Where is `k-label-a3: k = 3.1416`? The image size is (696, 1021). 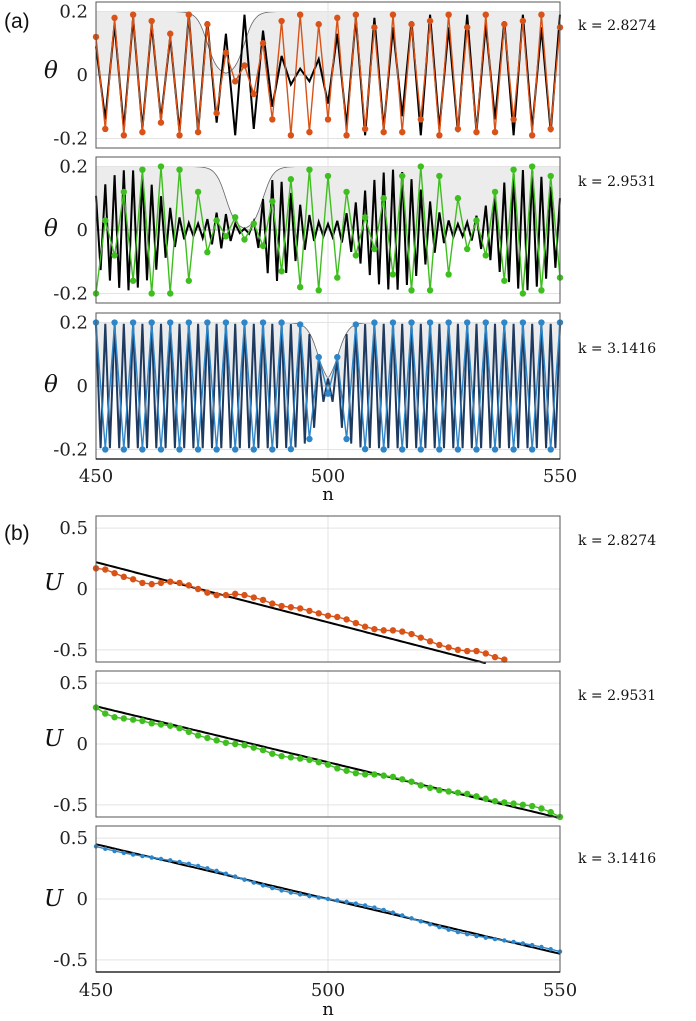 k-label-a3: k = 3.1416 is located at coordinates (617, 349).